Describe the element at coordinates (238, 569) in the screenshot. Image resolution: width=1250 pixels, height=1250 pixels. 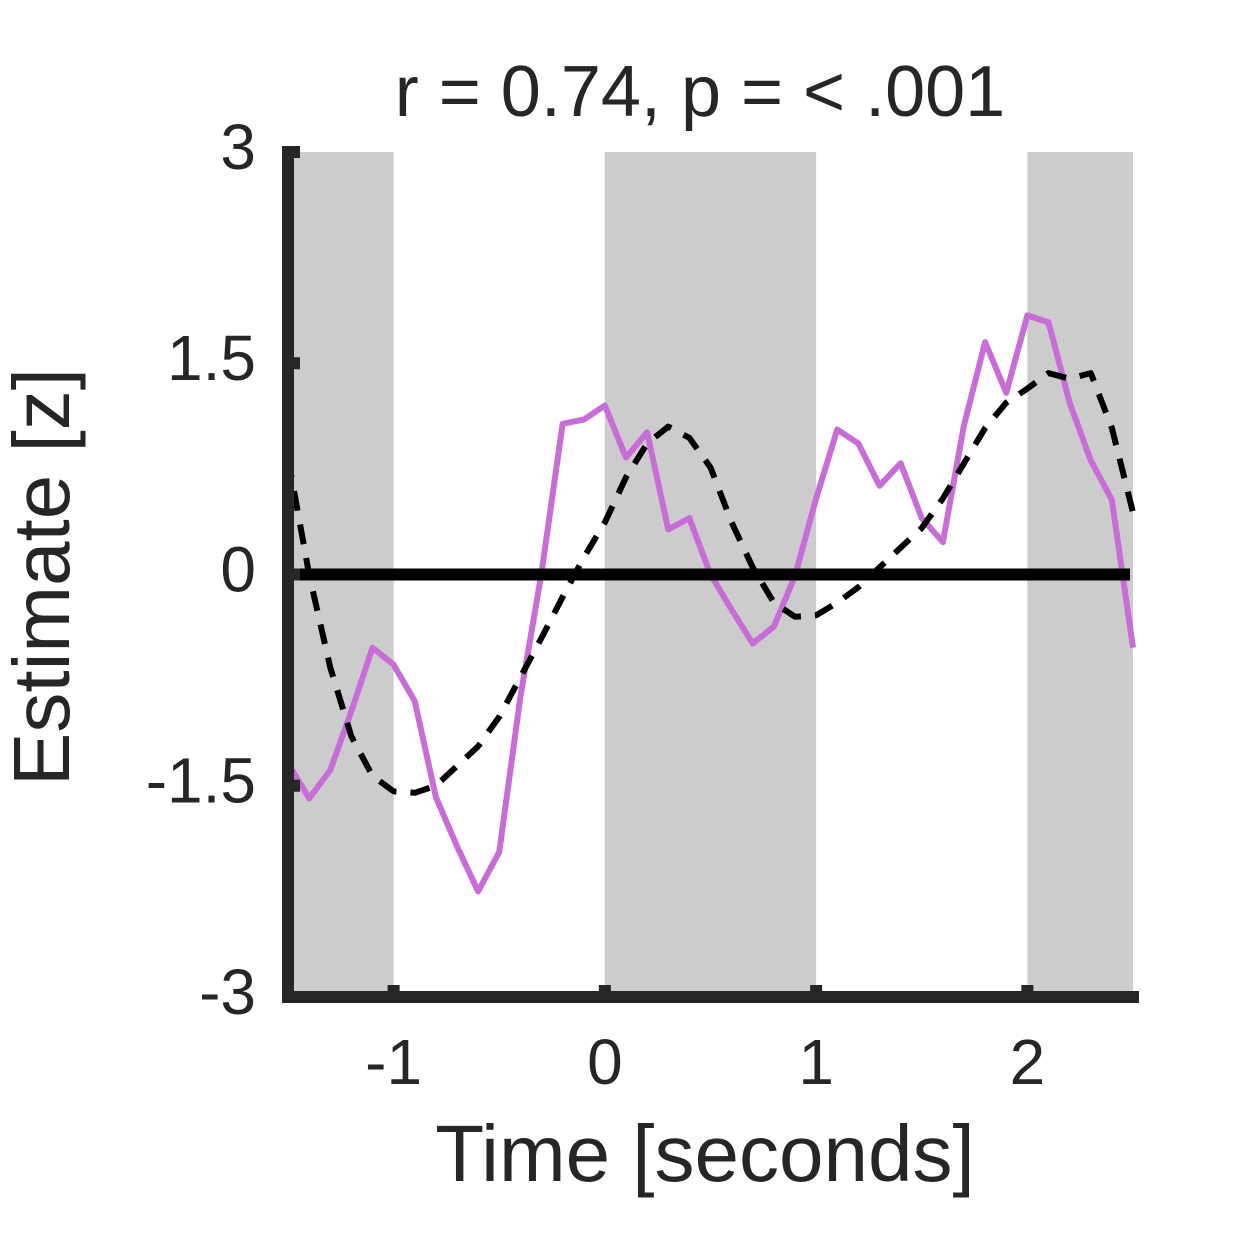
I see `y-tick-label: 0` at that location.